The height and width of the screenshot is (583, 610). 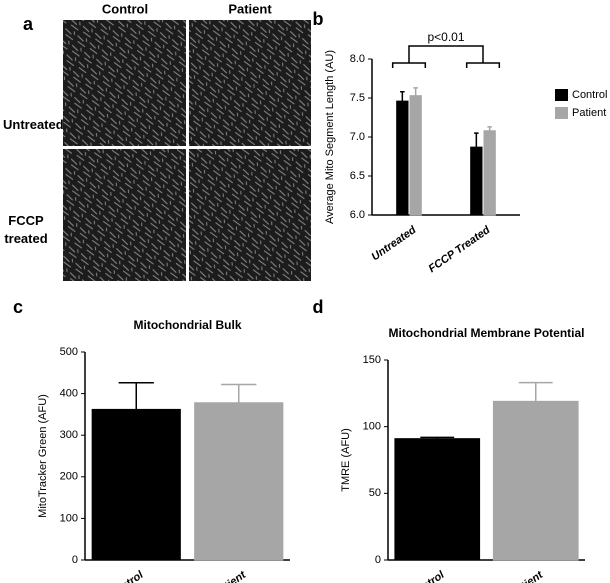 What do you see at coordinates (33, 124) in the screenshot?
I see `row-label: Untreated` at bounding box center [33, 124].